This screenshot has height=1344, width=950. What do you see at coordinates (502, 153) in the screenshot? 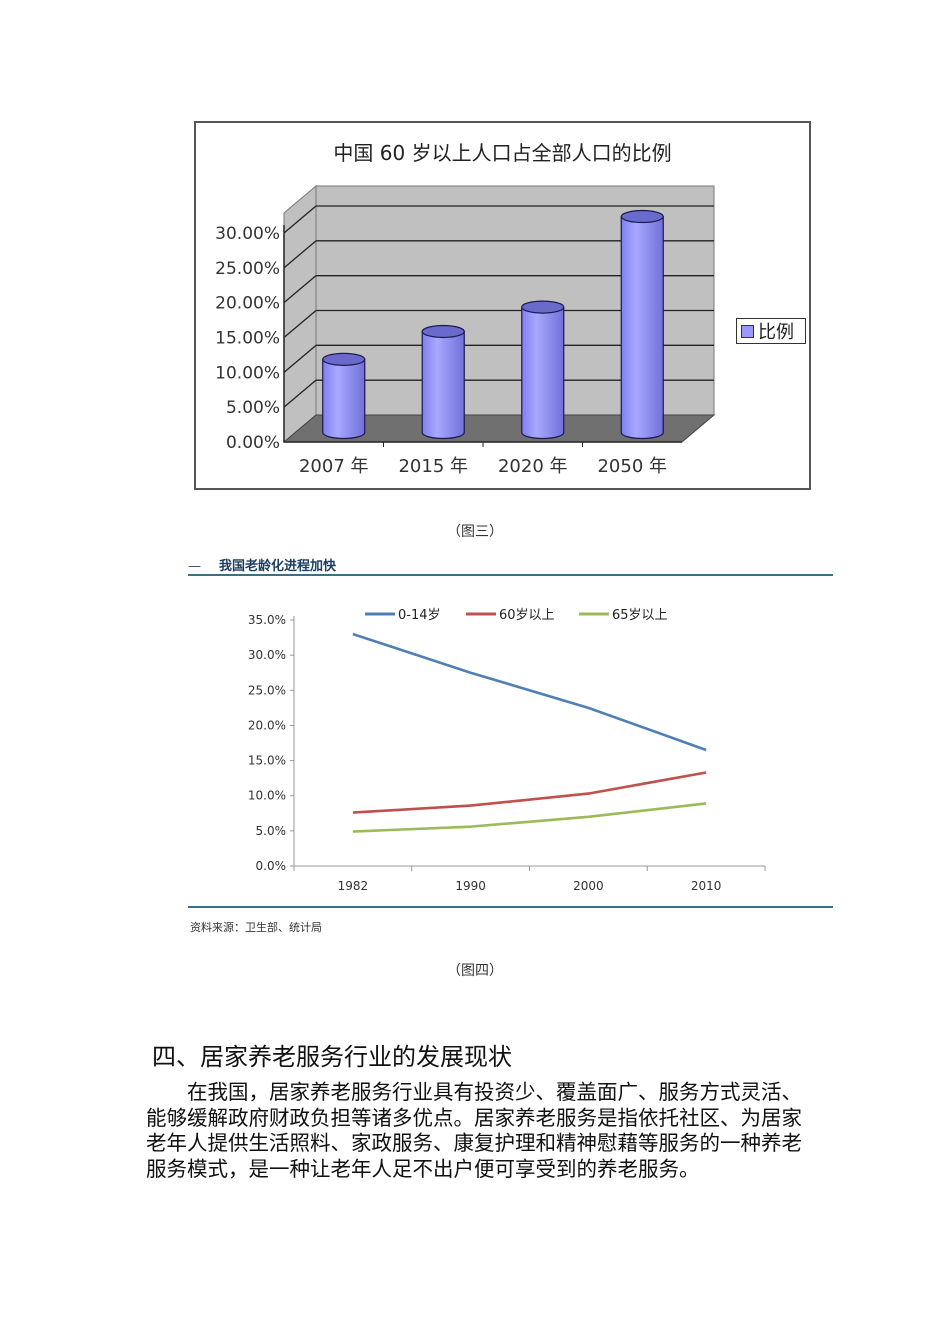
I see `chart-title: 中国 60 岁以上人口占全部人口的比例` at bounding box center [502, 153].